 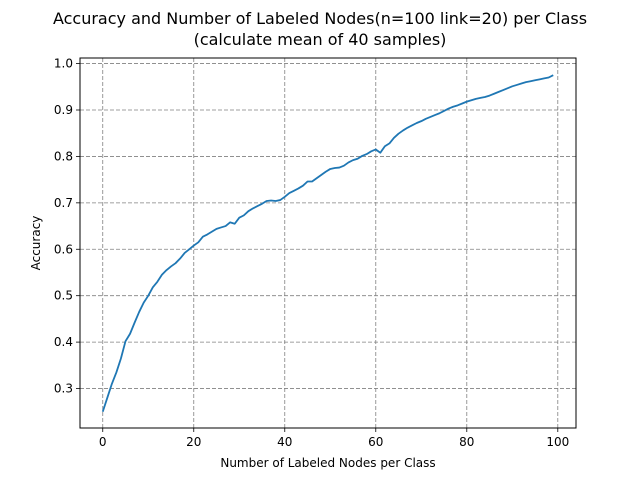 What do you see at coordinates (466, 442) in the screenshot?
I see `x-tick-label: 80` at bounding box center [466, 442].